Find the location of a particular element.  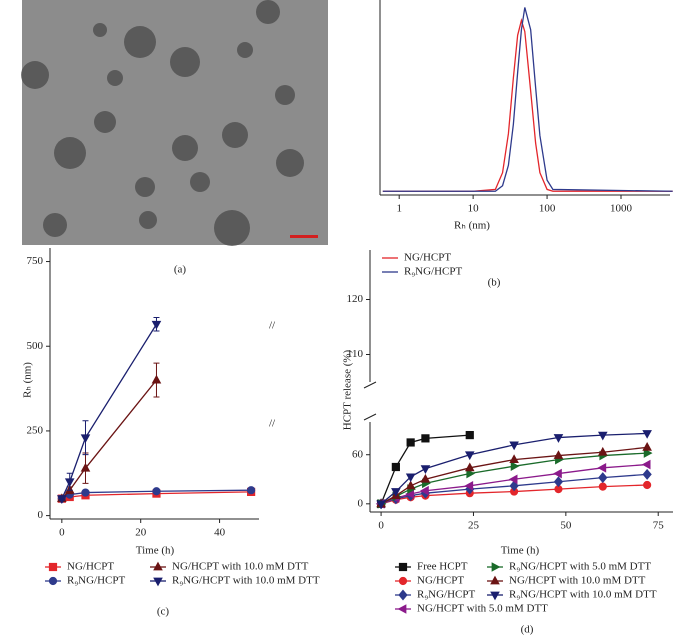

y-tick-label: 110 is located at coordinates (355, 354).